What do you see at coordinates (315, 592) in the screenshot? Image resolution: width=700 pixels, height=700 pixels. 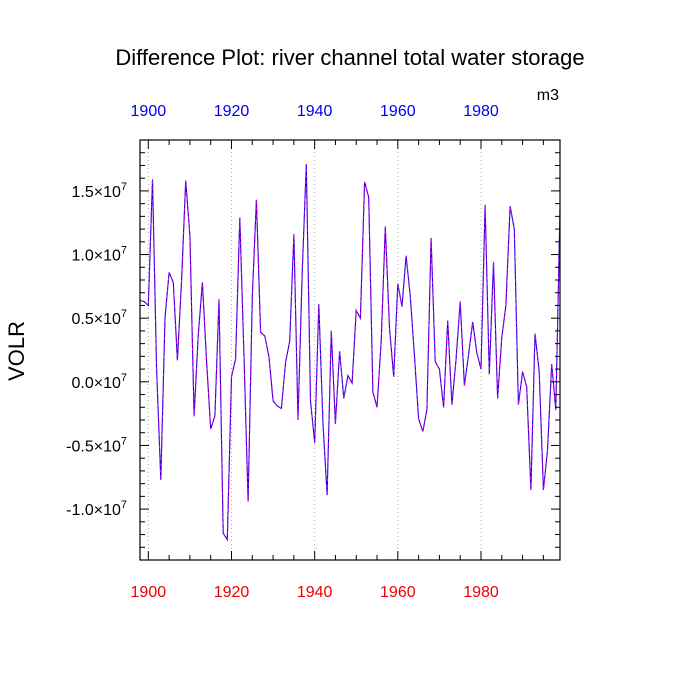 I see `x-tick-label-bottom-1940: 1940` at bounding box center [315, 592].